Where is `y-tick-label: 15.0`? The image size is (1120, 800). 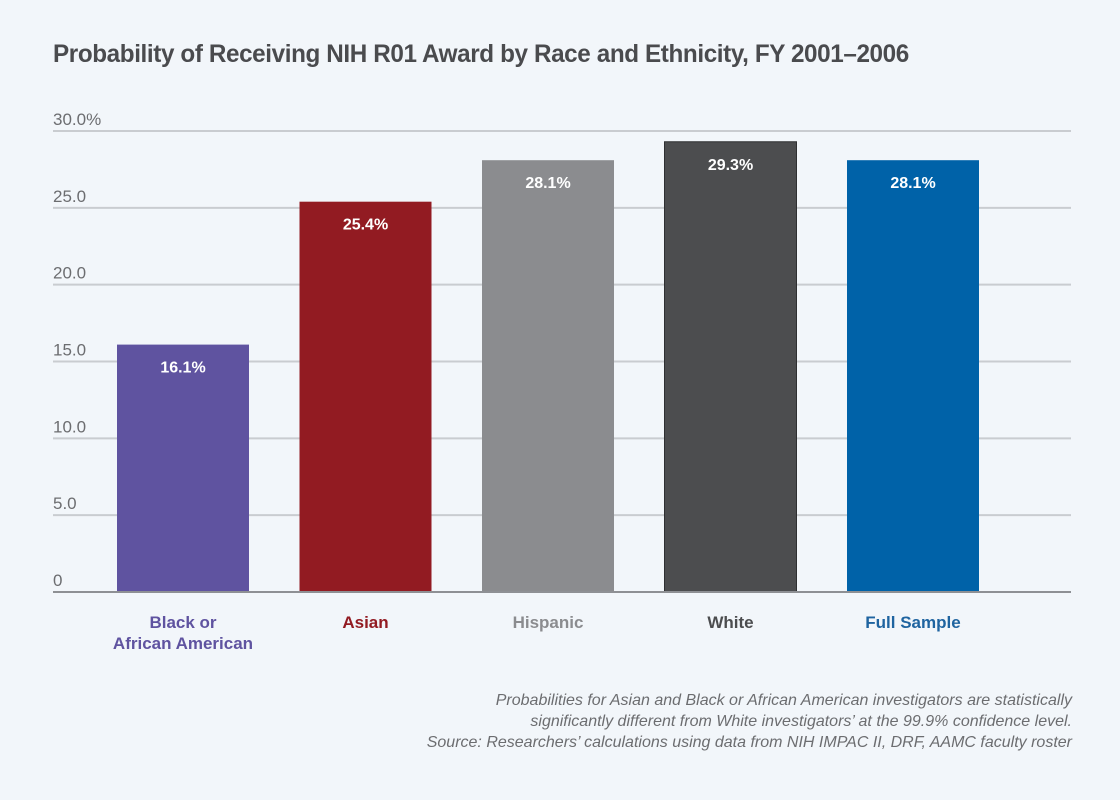
y-tick-label: 15.0 is located at coordinates (69, 350).